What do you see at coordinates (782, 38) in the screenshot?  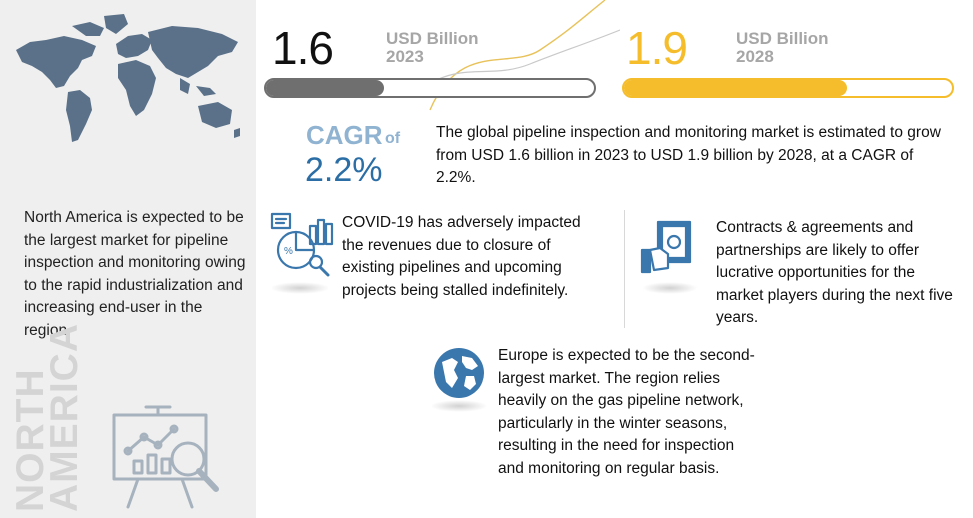 I see `unit-label-2028: USD Billion` at bounding box center [782, 38].